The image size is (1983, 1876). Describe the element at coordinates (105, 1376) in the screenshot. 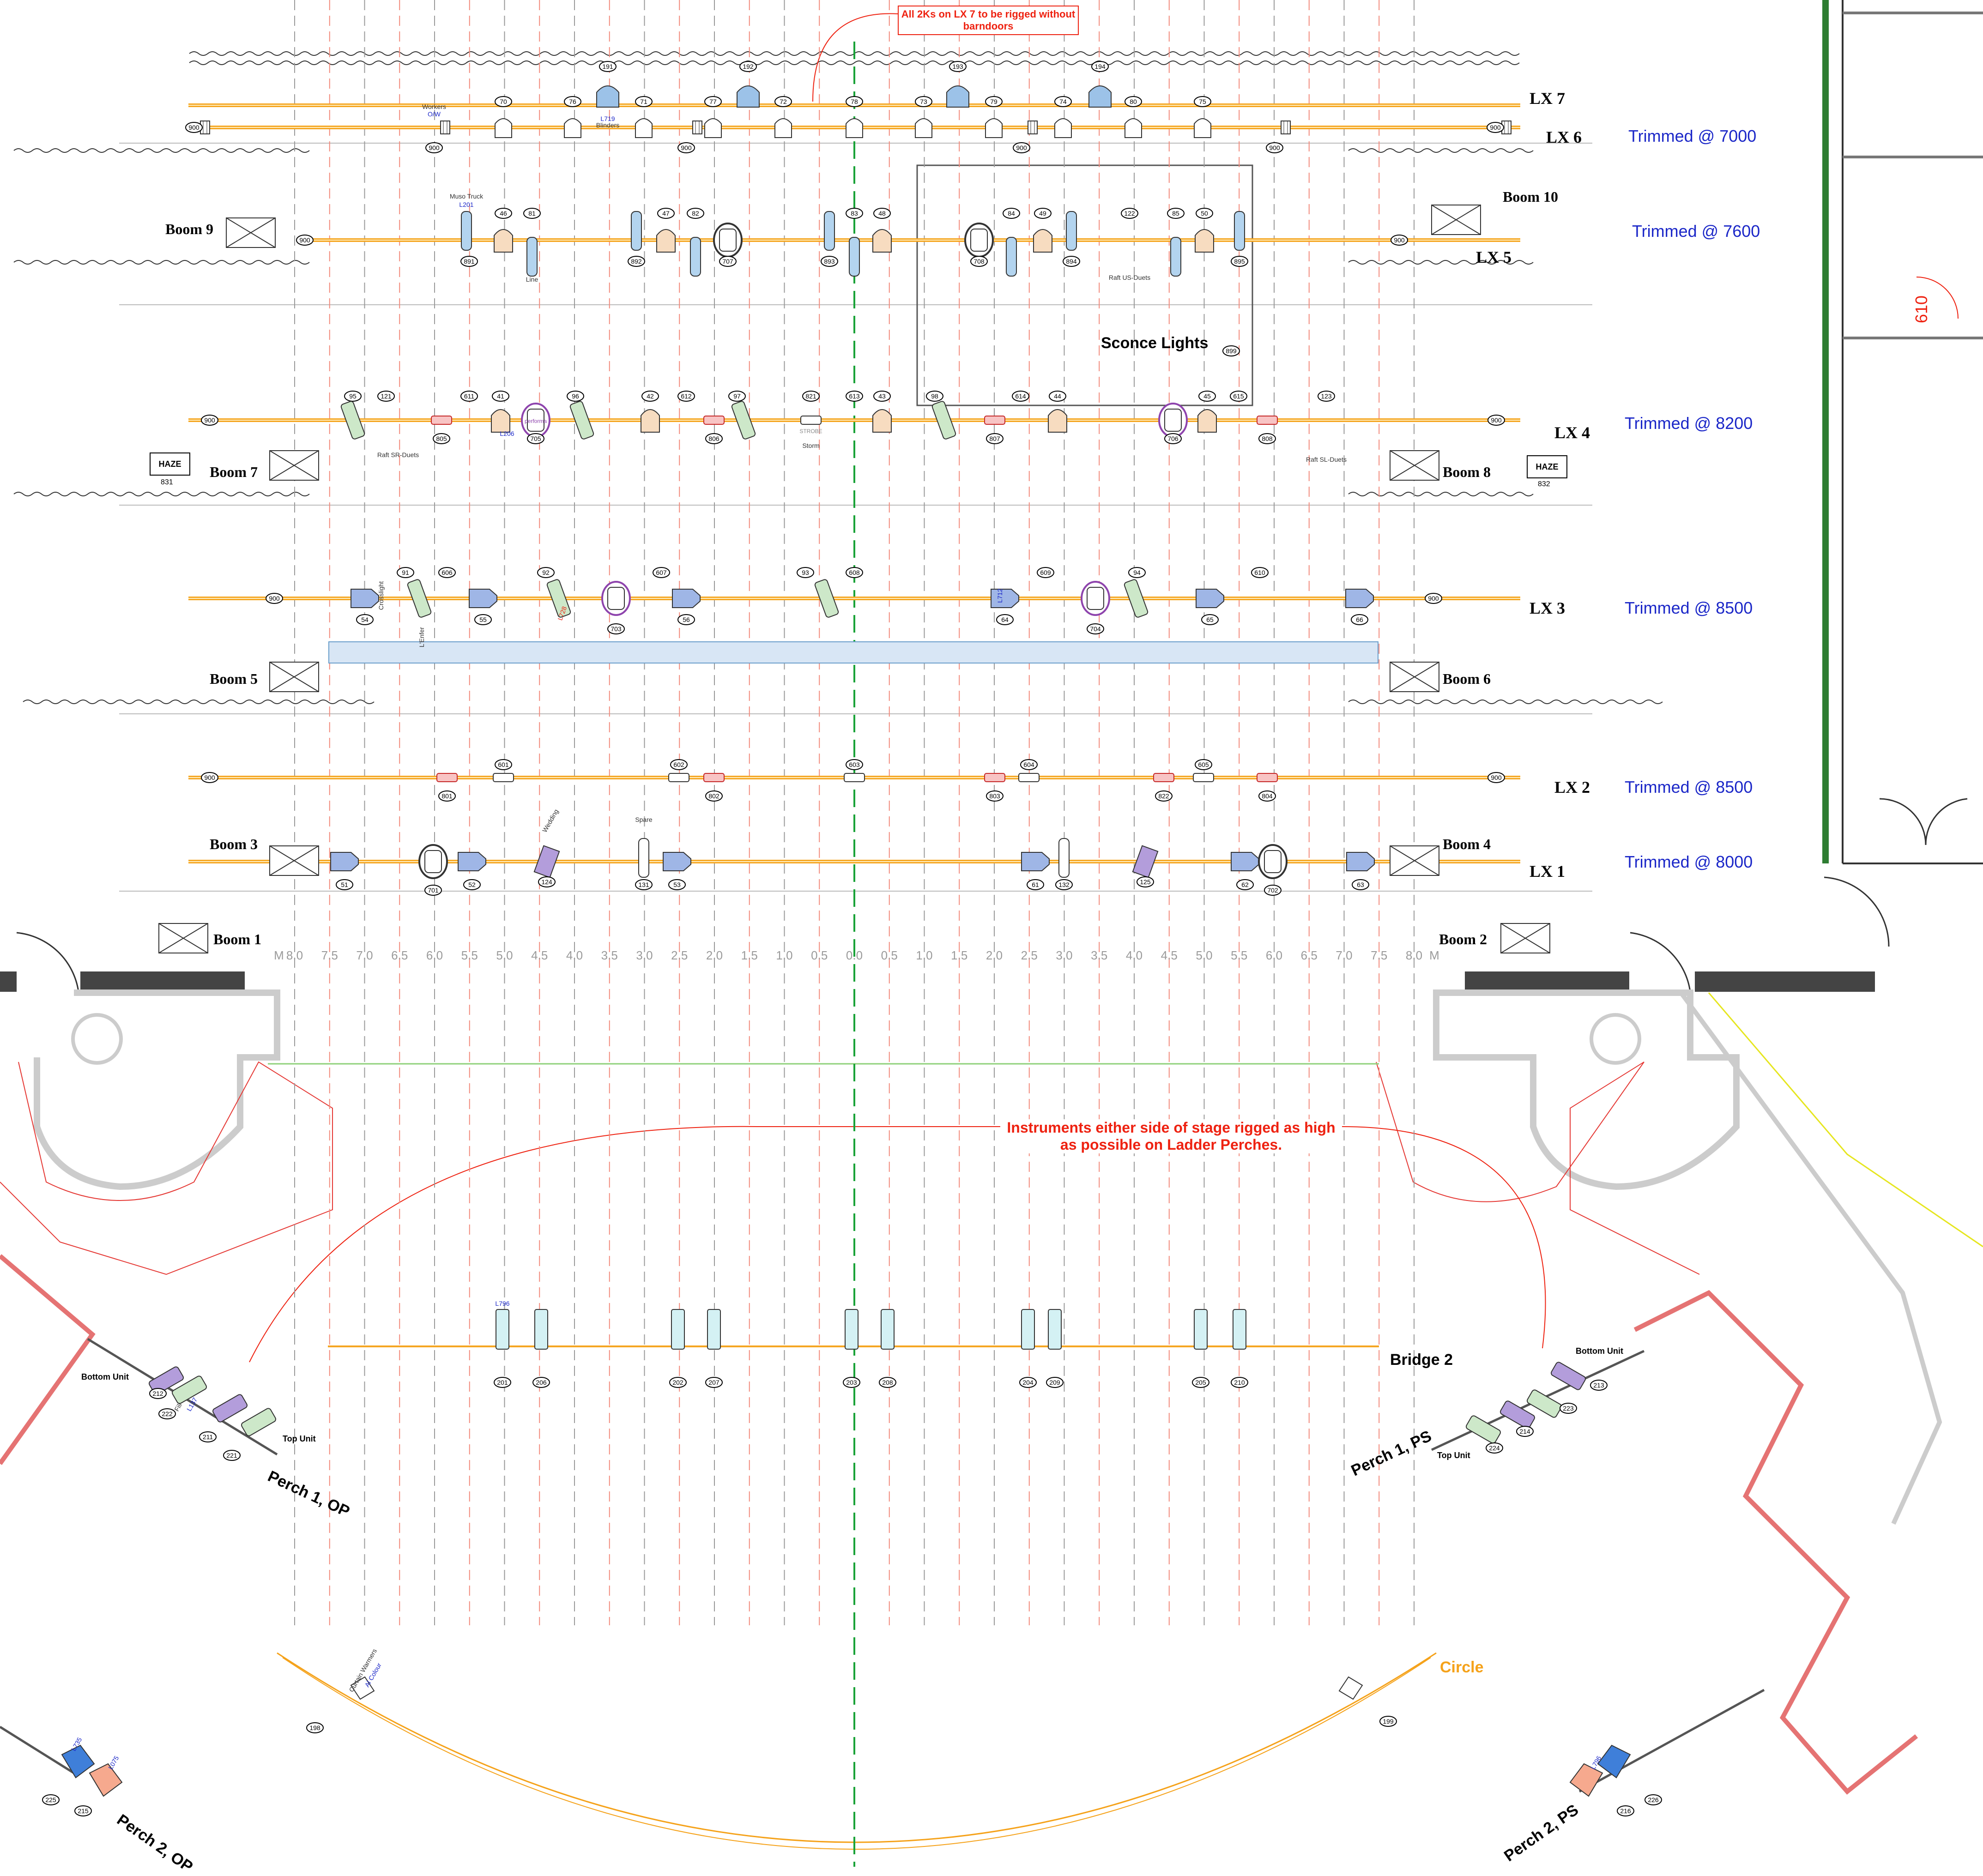

I see `perch-1-op-bottom-unit: Bottom Unit` at that location.